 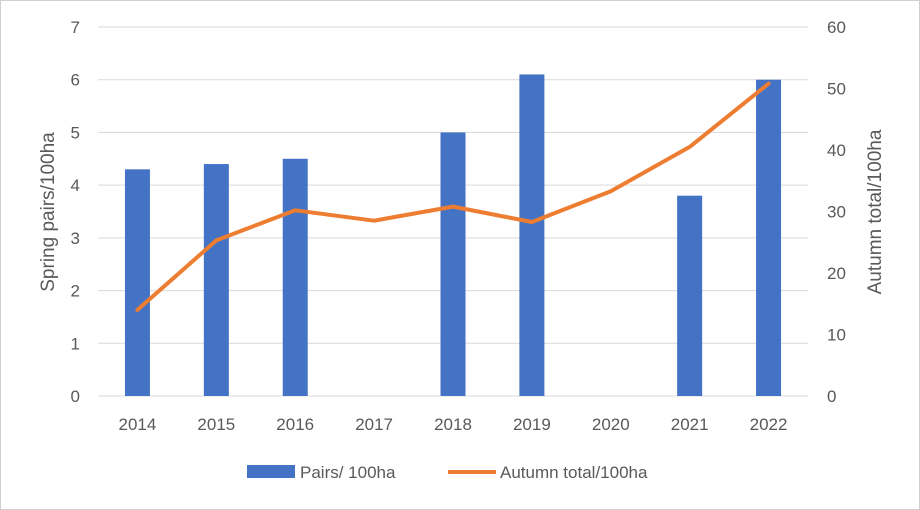 What do you see at coordinates (295, 424) in the screenshot?
I see `x-tick-label: 2016` at bounding box center [295, 424].